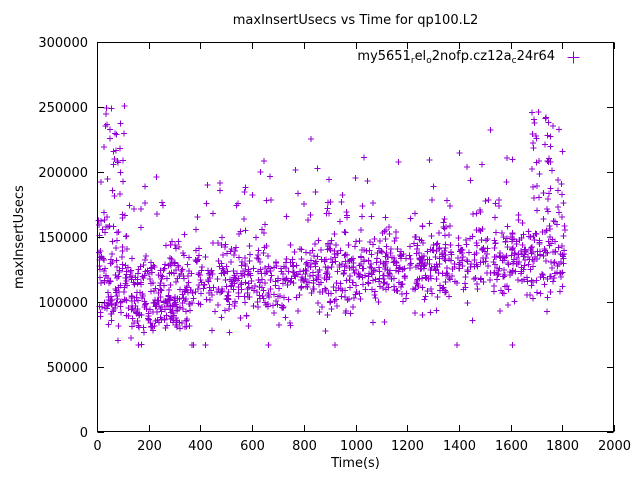  Describe the element at coordinates (429, 61) in the screenshot. I see `legend-label-subscript: o` at that location.